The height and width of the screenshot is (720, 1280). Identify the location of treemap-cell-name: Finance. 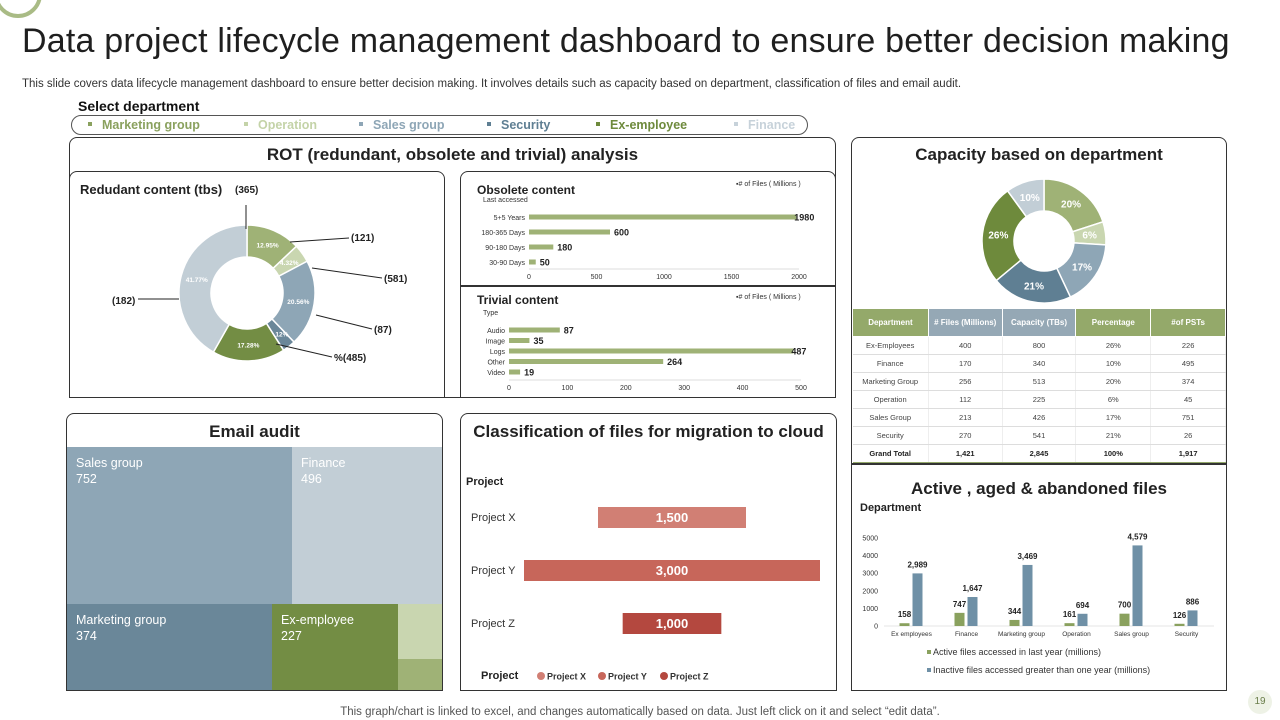
(323, 463).